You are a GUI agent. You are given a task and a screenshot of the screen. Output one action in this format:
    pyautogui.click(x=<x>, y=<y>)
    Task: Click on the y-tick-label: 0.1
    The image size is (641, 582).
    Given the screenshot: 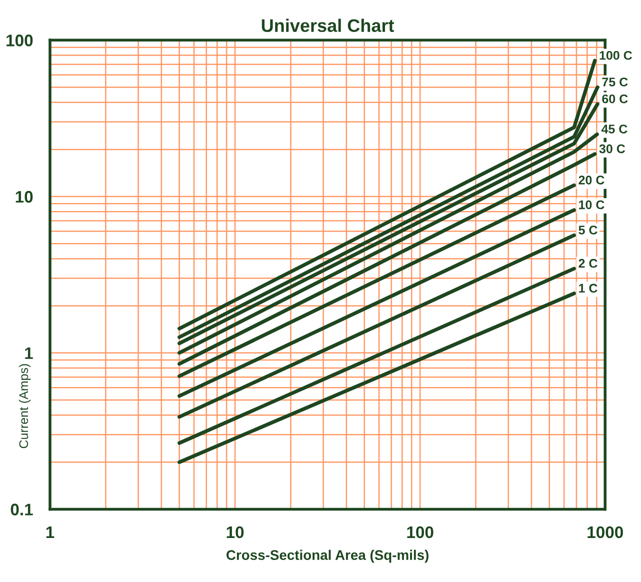 What is the action you would take?
    pyautogui.click(x=21, y=510)
    